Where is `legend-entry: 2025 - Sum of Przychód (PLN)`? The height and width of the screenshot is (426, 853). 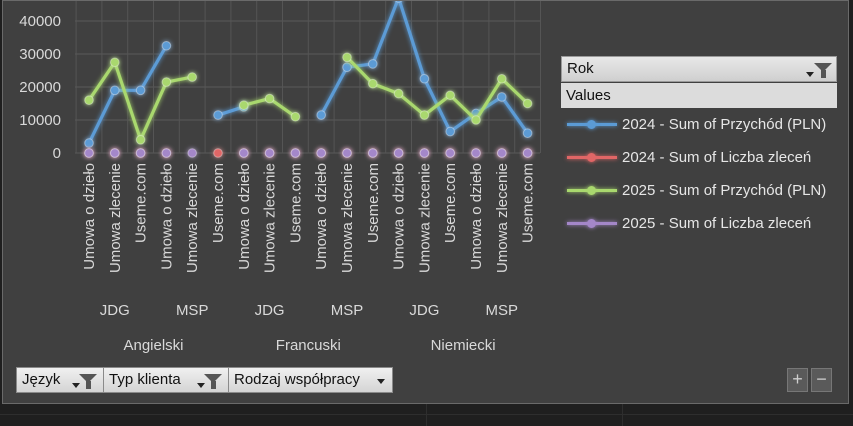
legend-entry: 2025 - Sum of Przychód (PLN) is located at coordinates (699, 190).